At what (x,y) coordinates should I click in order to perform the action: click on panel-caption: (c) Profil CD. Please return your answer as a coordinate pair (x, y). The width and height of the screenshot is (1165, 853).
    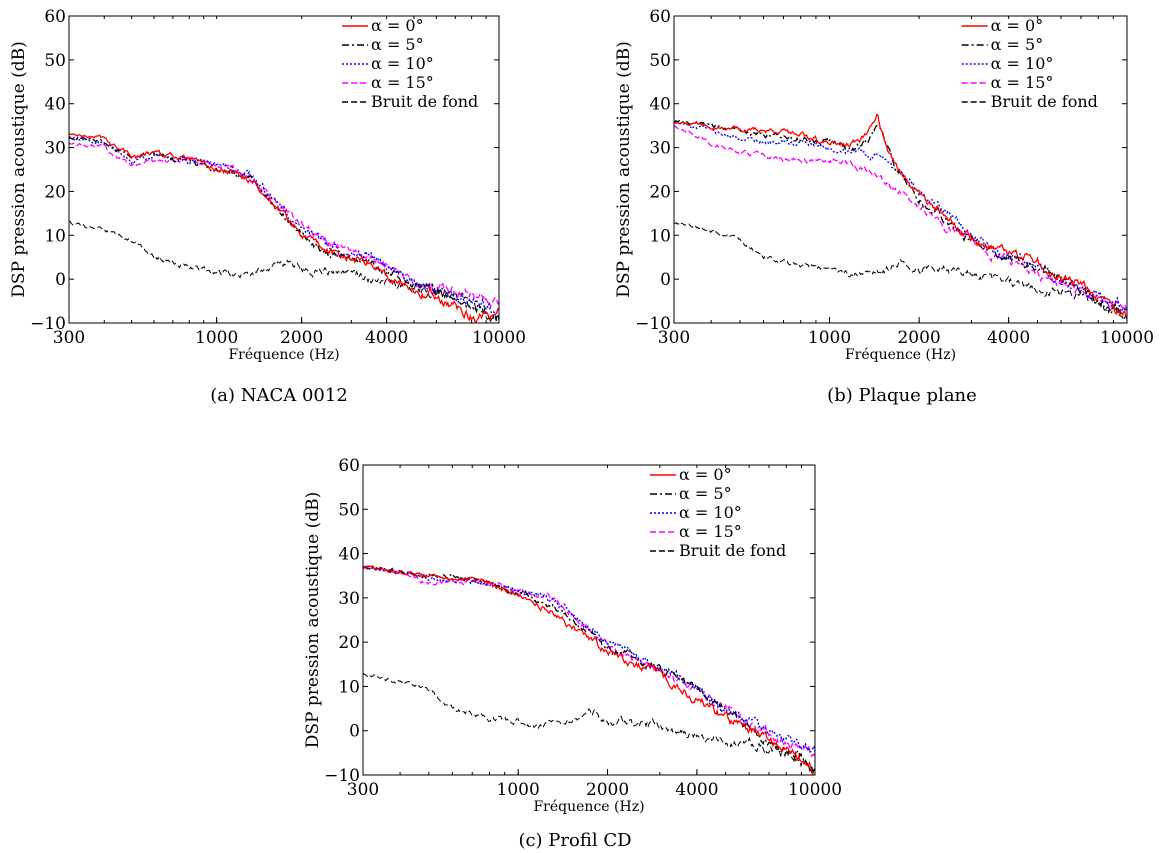
    Looking at the image, I should click on (574, 840).